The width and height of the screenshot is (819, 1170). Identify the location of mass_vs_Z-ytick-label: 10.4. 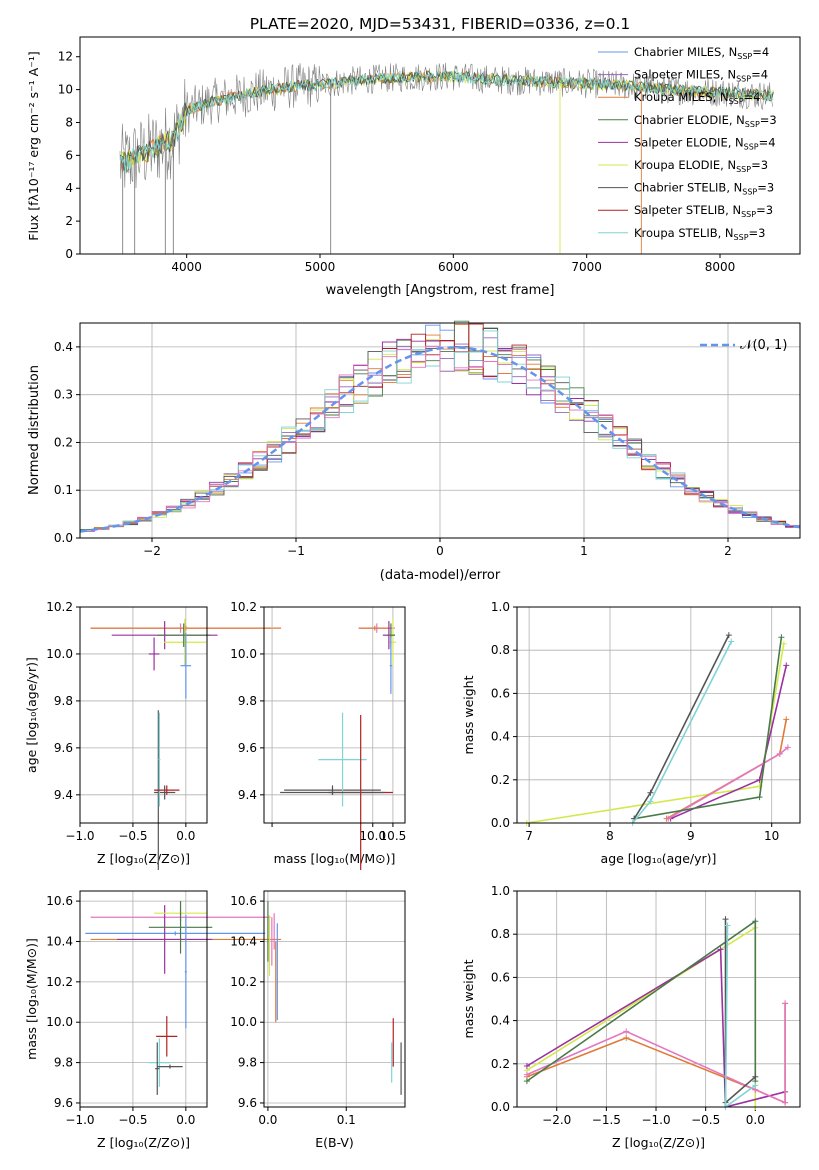
(59, 941).